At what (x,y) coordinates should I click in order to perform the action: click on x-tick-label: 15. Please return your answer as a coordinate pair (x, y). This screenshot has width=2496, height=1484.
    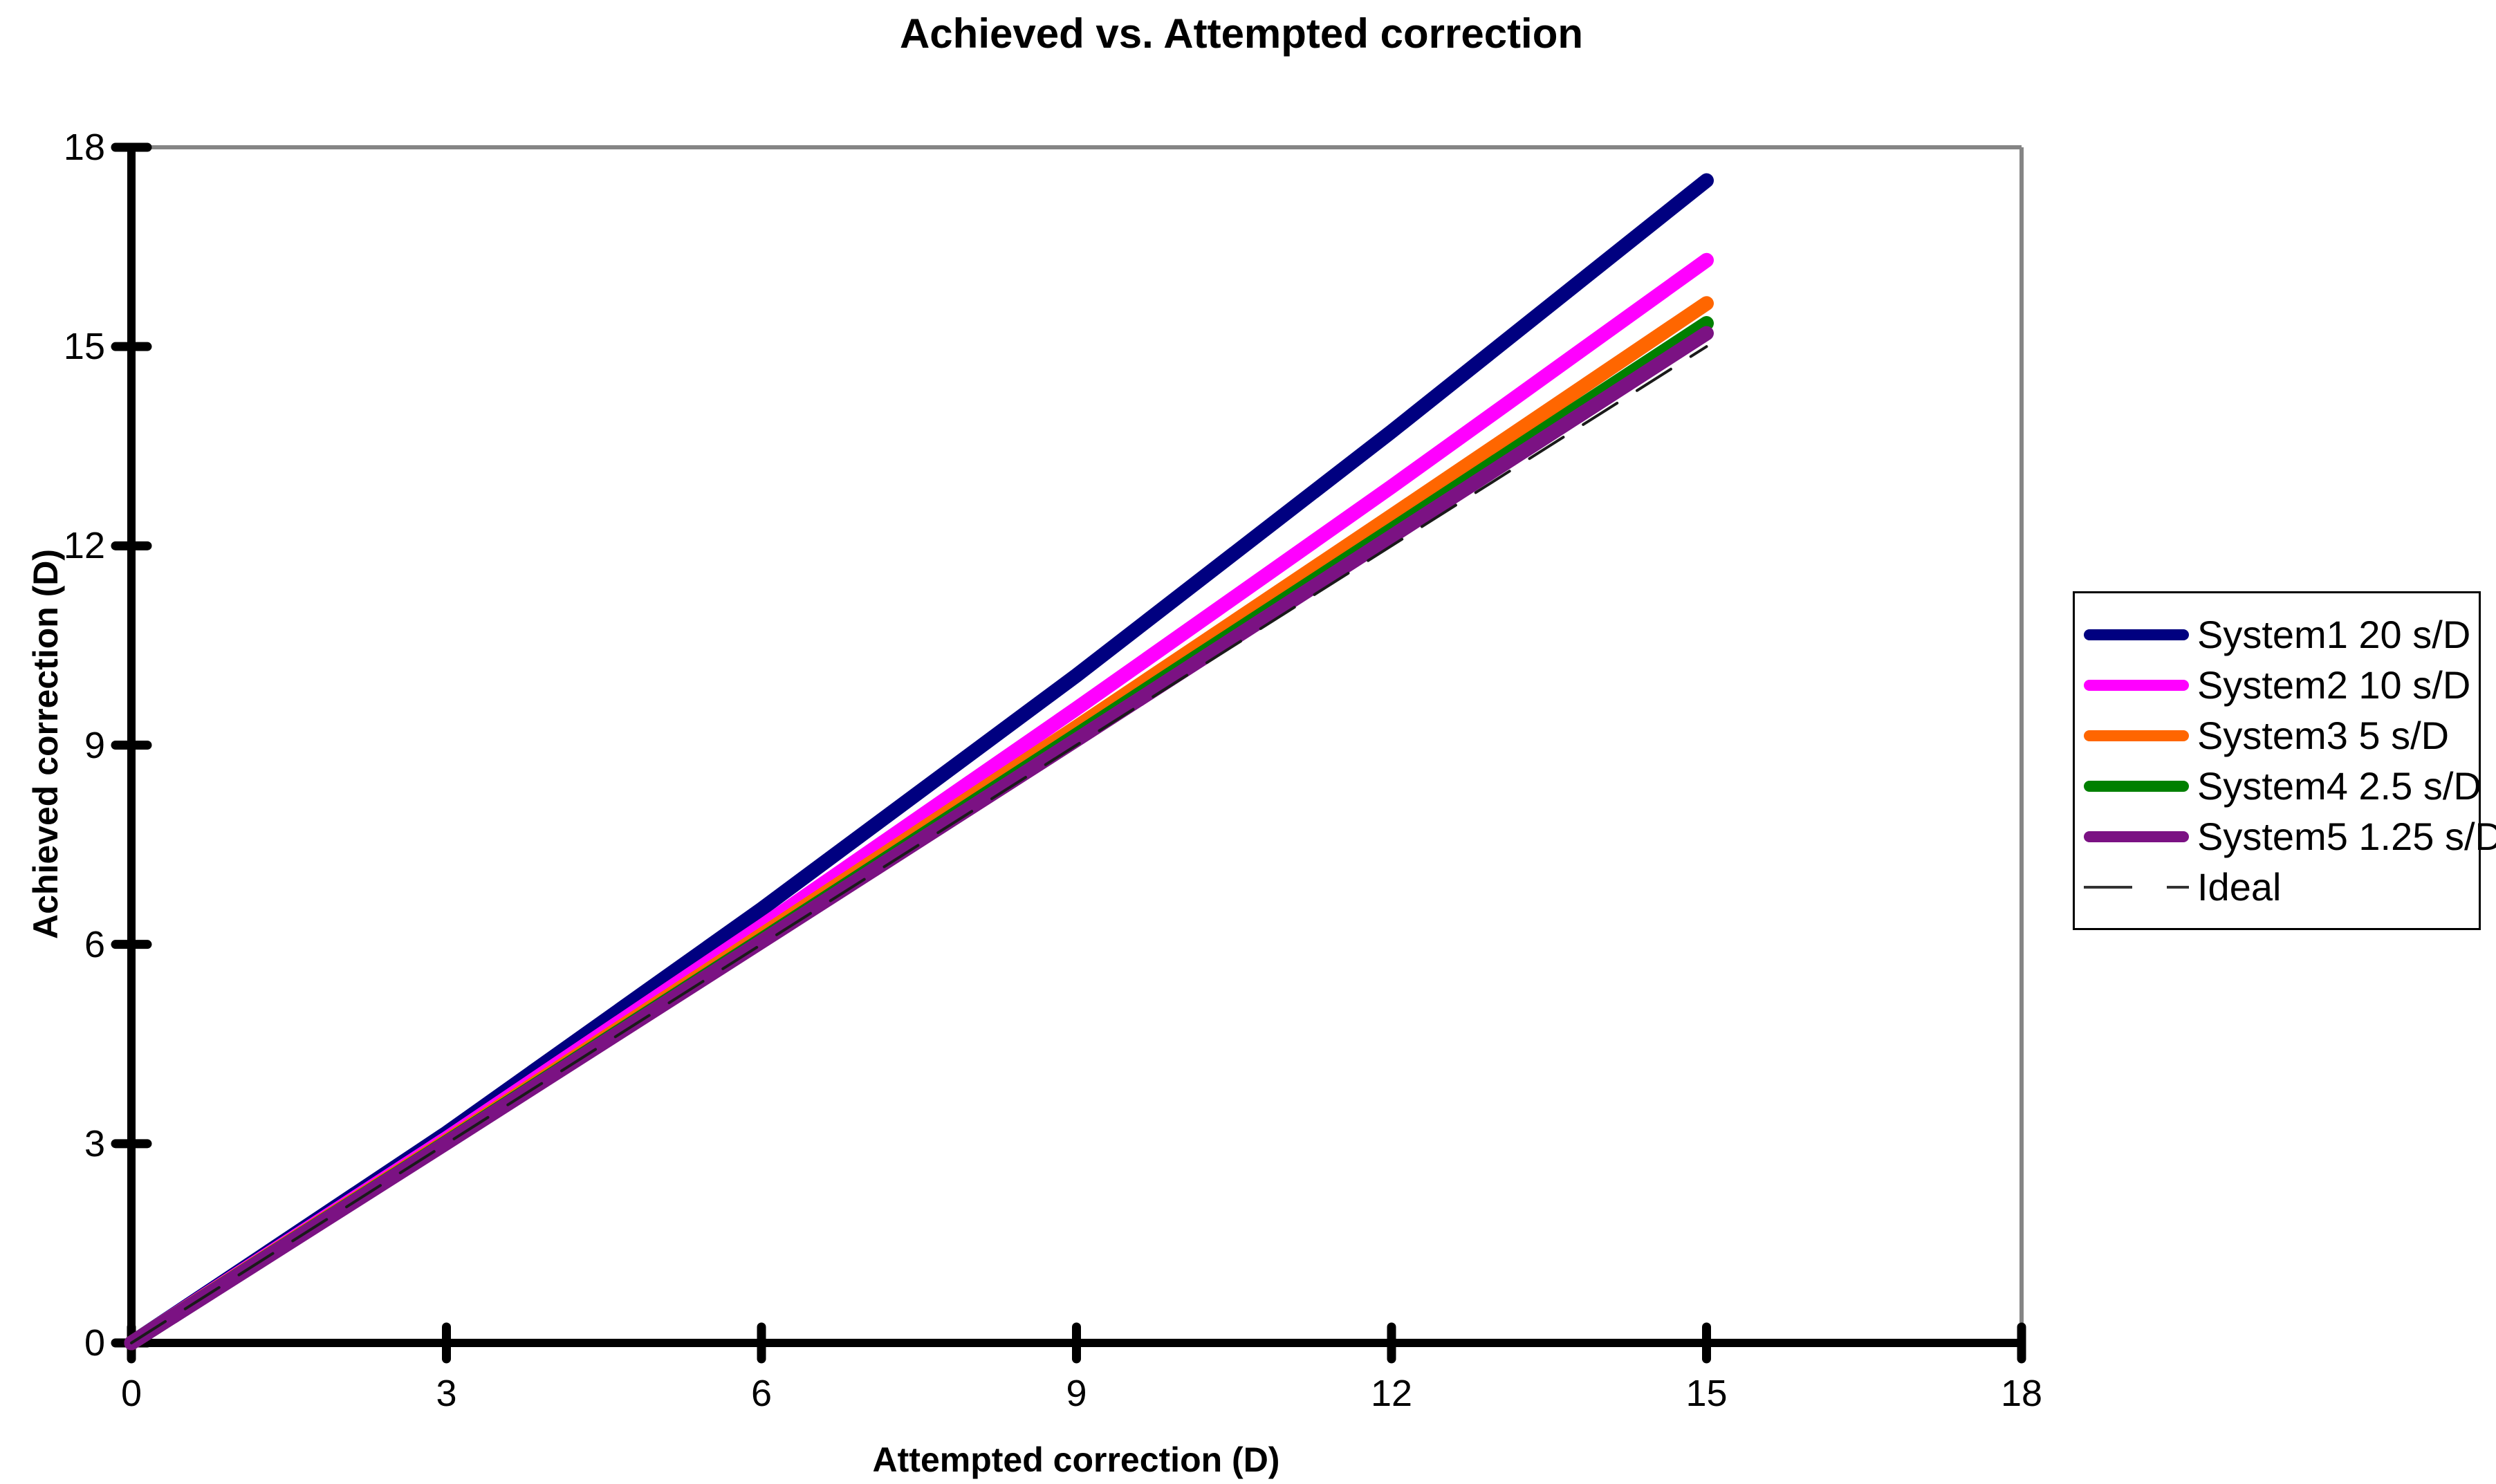
    Looking at the image, I should click on (1706, 1393).